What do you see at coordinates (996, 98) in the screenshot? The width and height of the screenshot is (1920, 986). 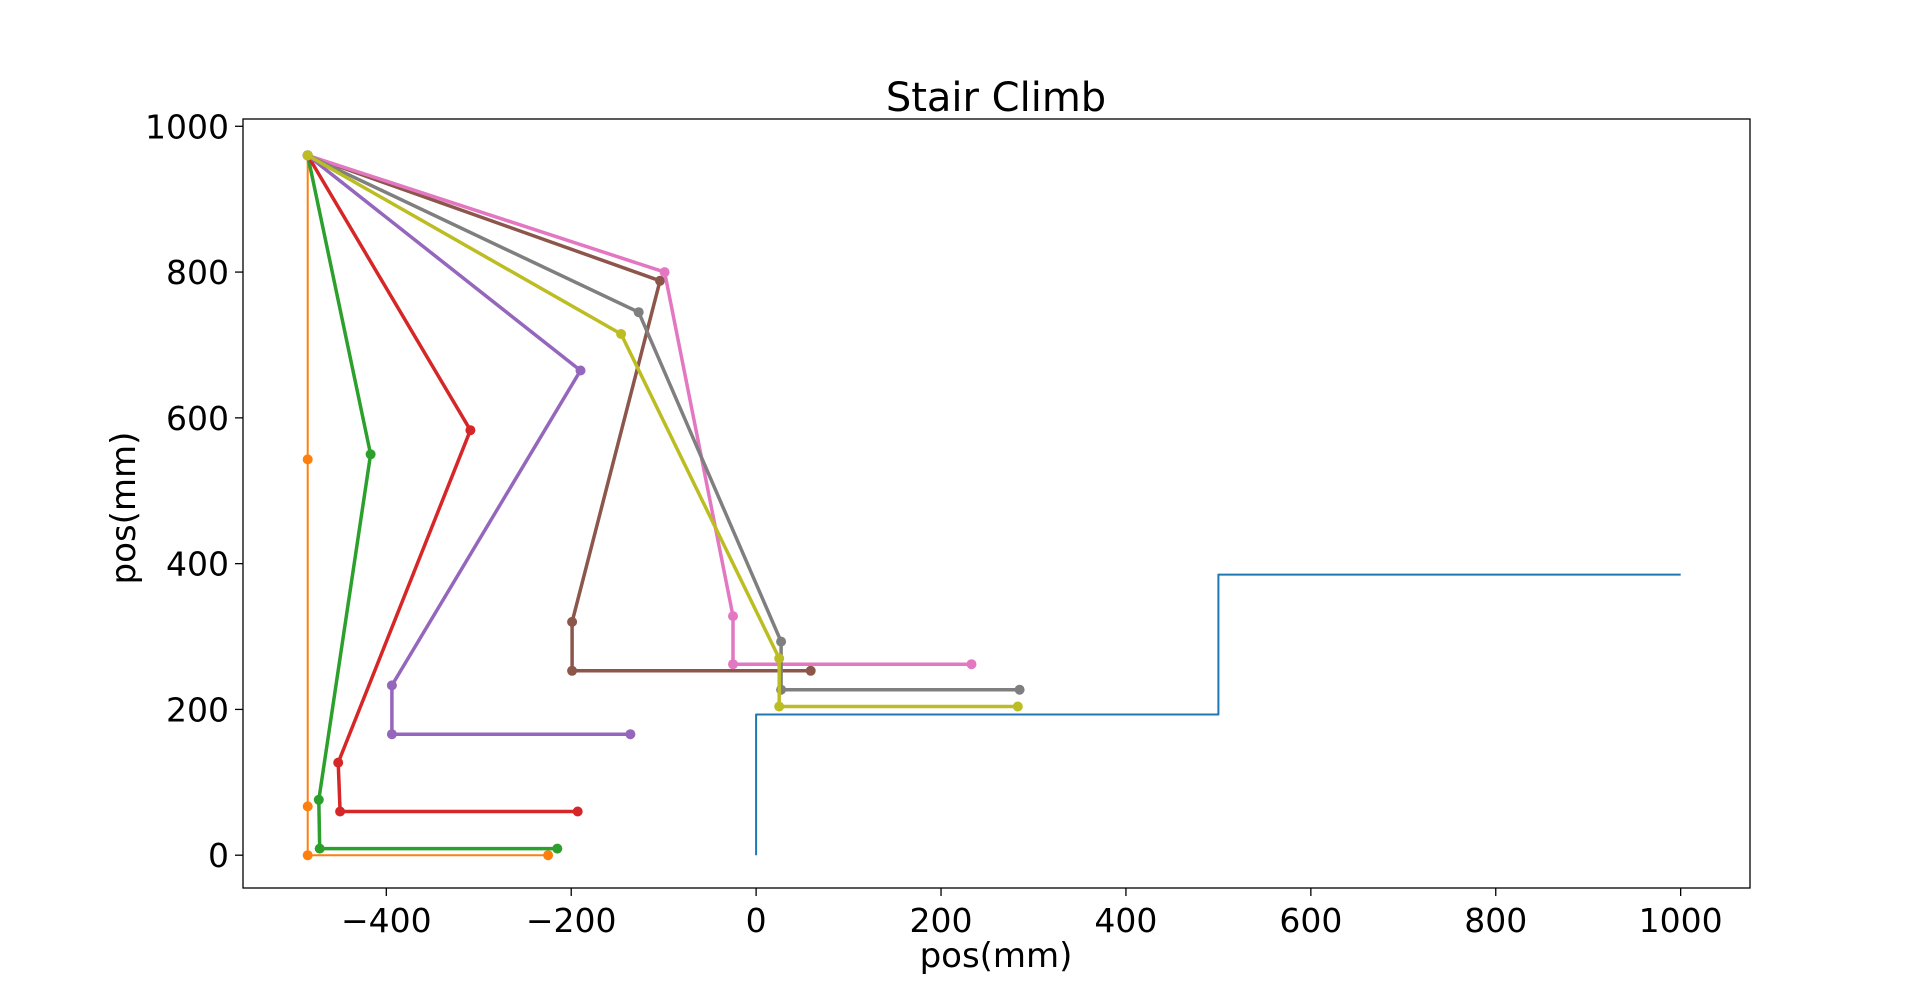 I see `chart-title: Stair Climb` at bounding box center [996, 98].